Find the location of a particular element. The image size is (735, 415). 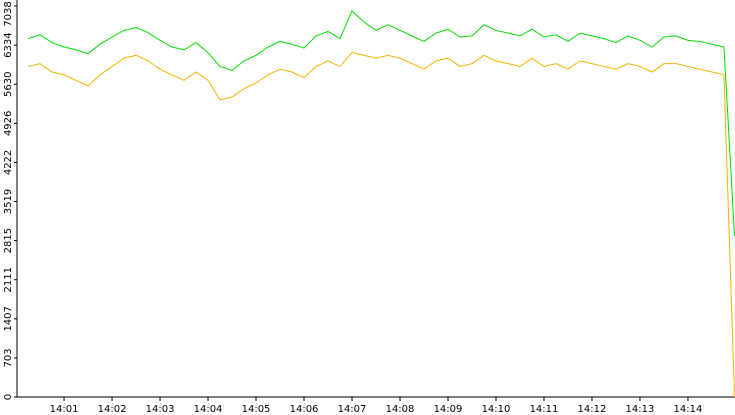

y-tick-label: 0 is located at coordinates (8, 397).